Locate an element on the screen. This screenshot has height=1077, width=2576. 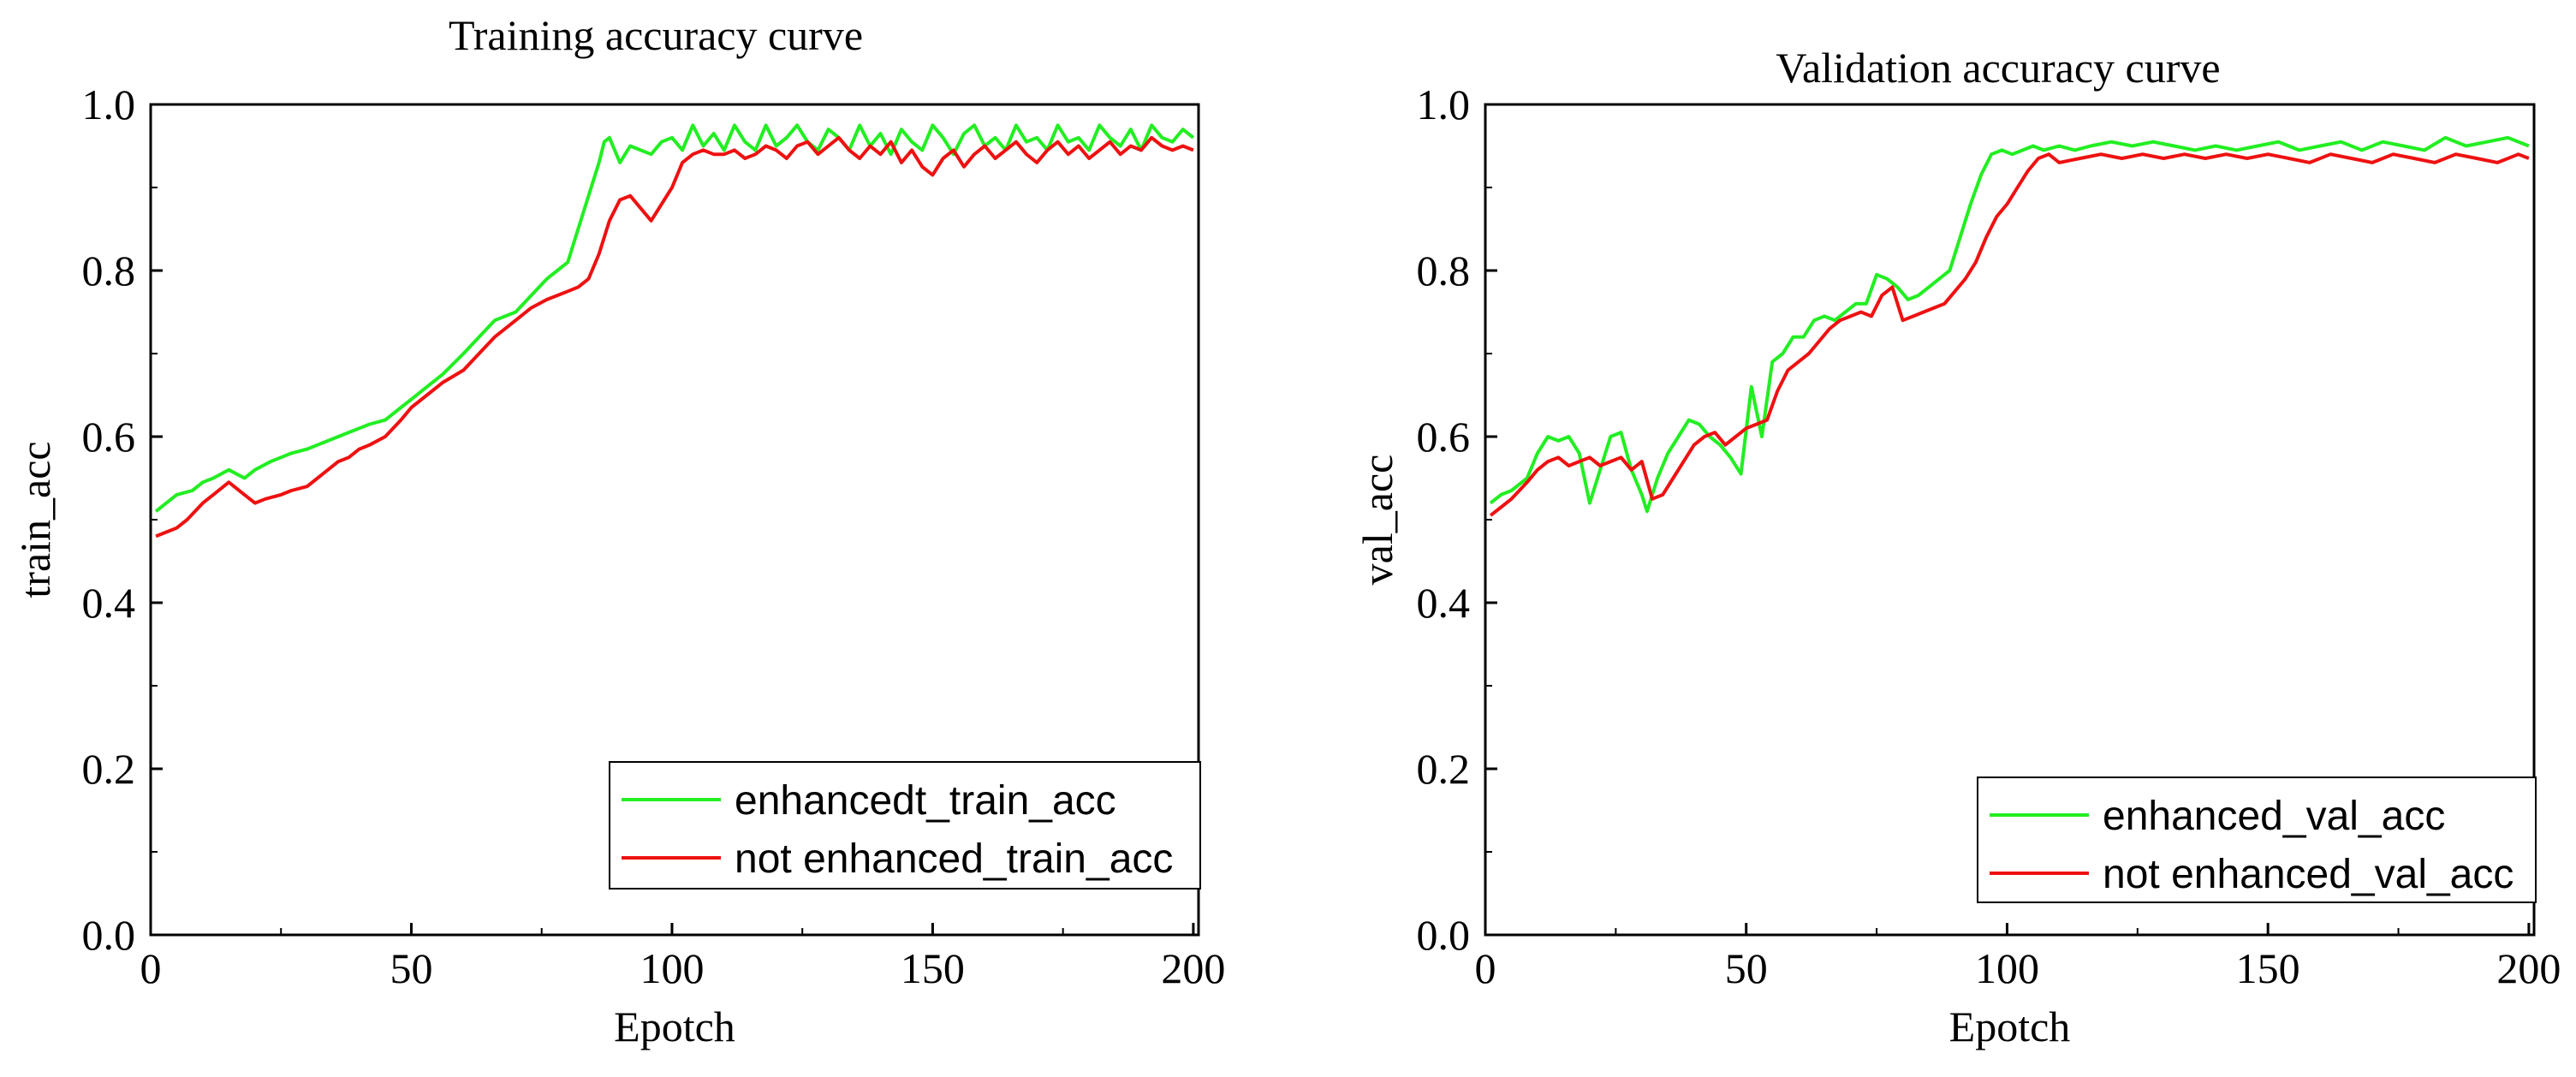
legend-label: enhanced_val_acc is located at coordinates (2274, 816).